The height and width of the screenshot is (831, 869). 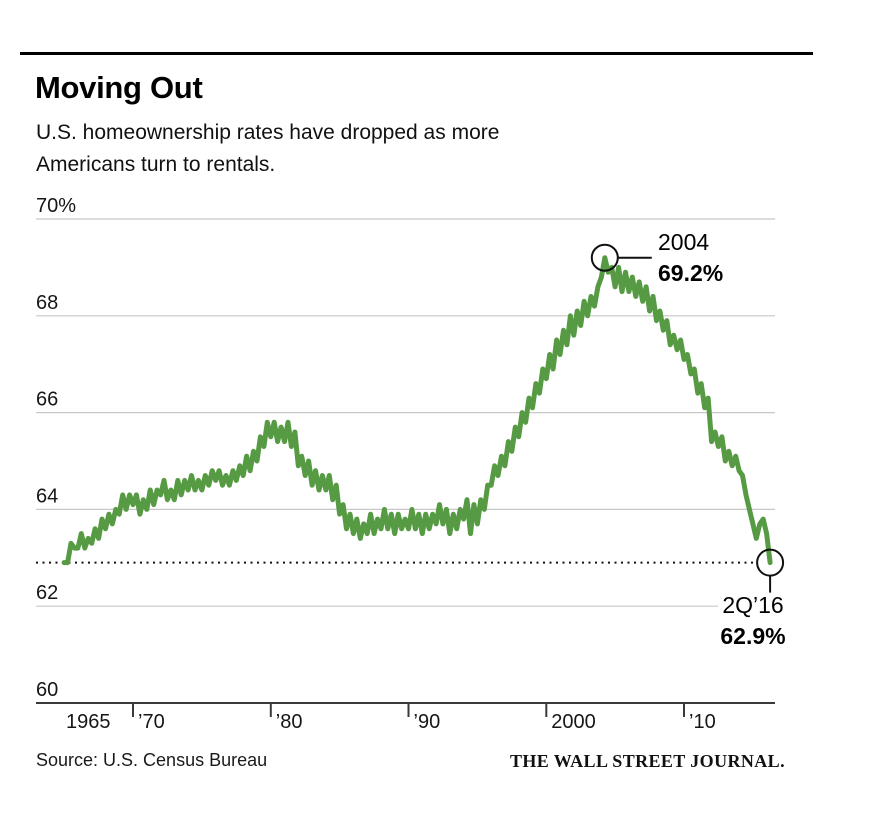 What do you see at coordinates (753, 605) in the screenshot?
I see `latest-annotation-quarter: 2Q’16` at bounding box center [753, 605].